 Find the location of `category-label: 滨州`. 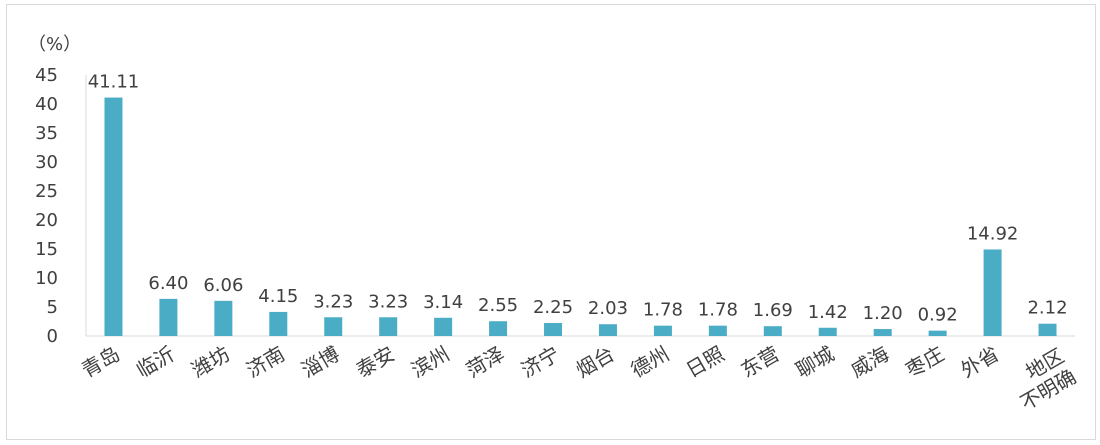

category-label: 滨州 is located at coordinates (430, 362).